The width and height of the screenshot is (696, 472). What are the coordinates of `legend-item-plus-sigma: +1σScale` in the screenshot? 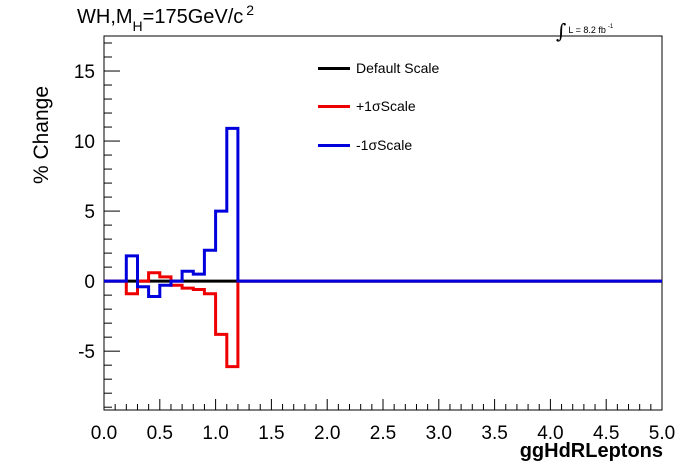 It's located at (367, 106).